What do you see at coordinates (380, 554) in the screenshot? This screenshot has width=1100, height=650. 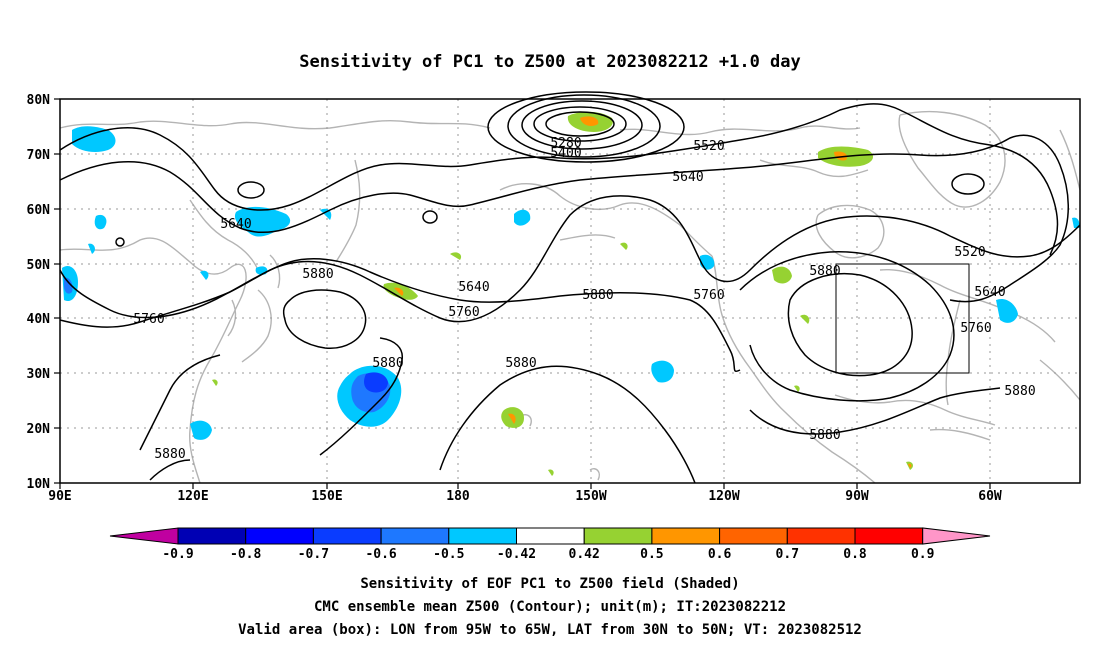 I see `colorbar-tick-label: -0.6` at bounding box center [380, 554].